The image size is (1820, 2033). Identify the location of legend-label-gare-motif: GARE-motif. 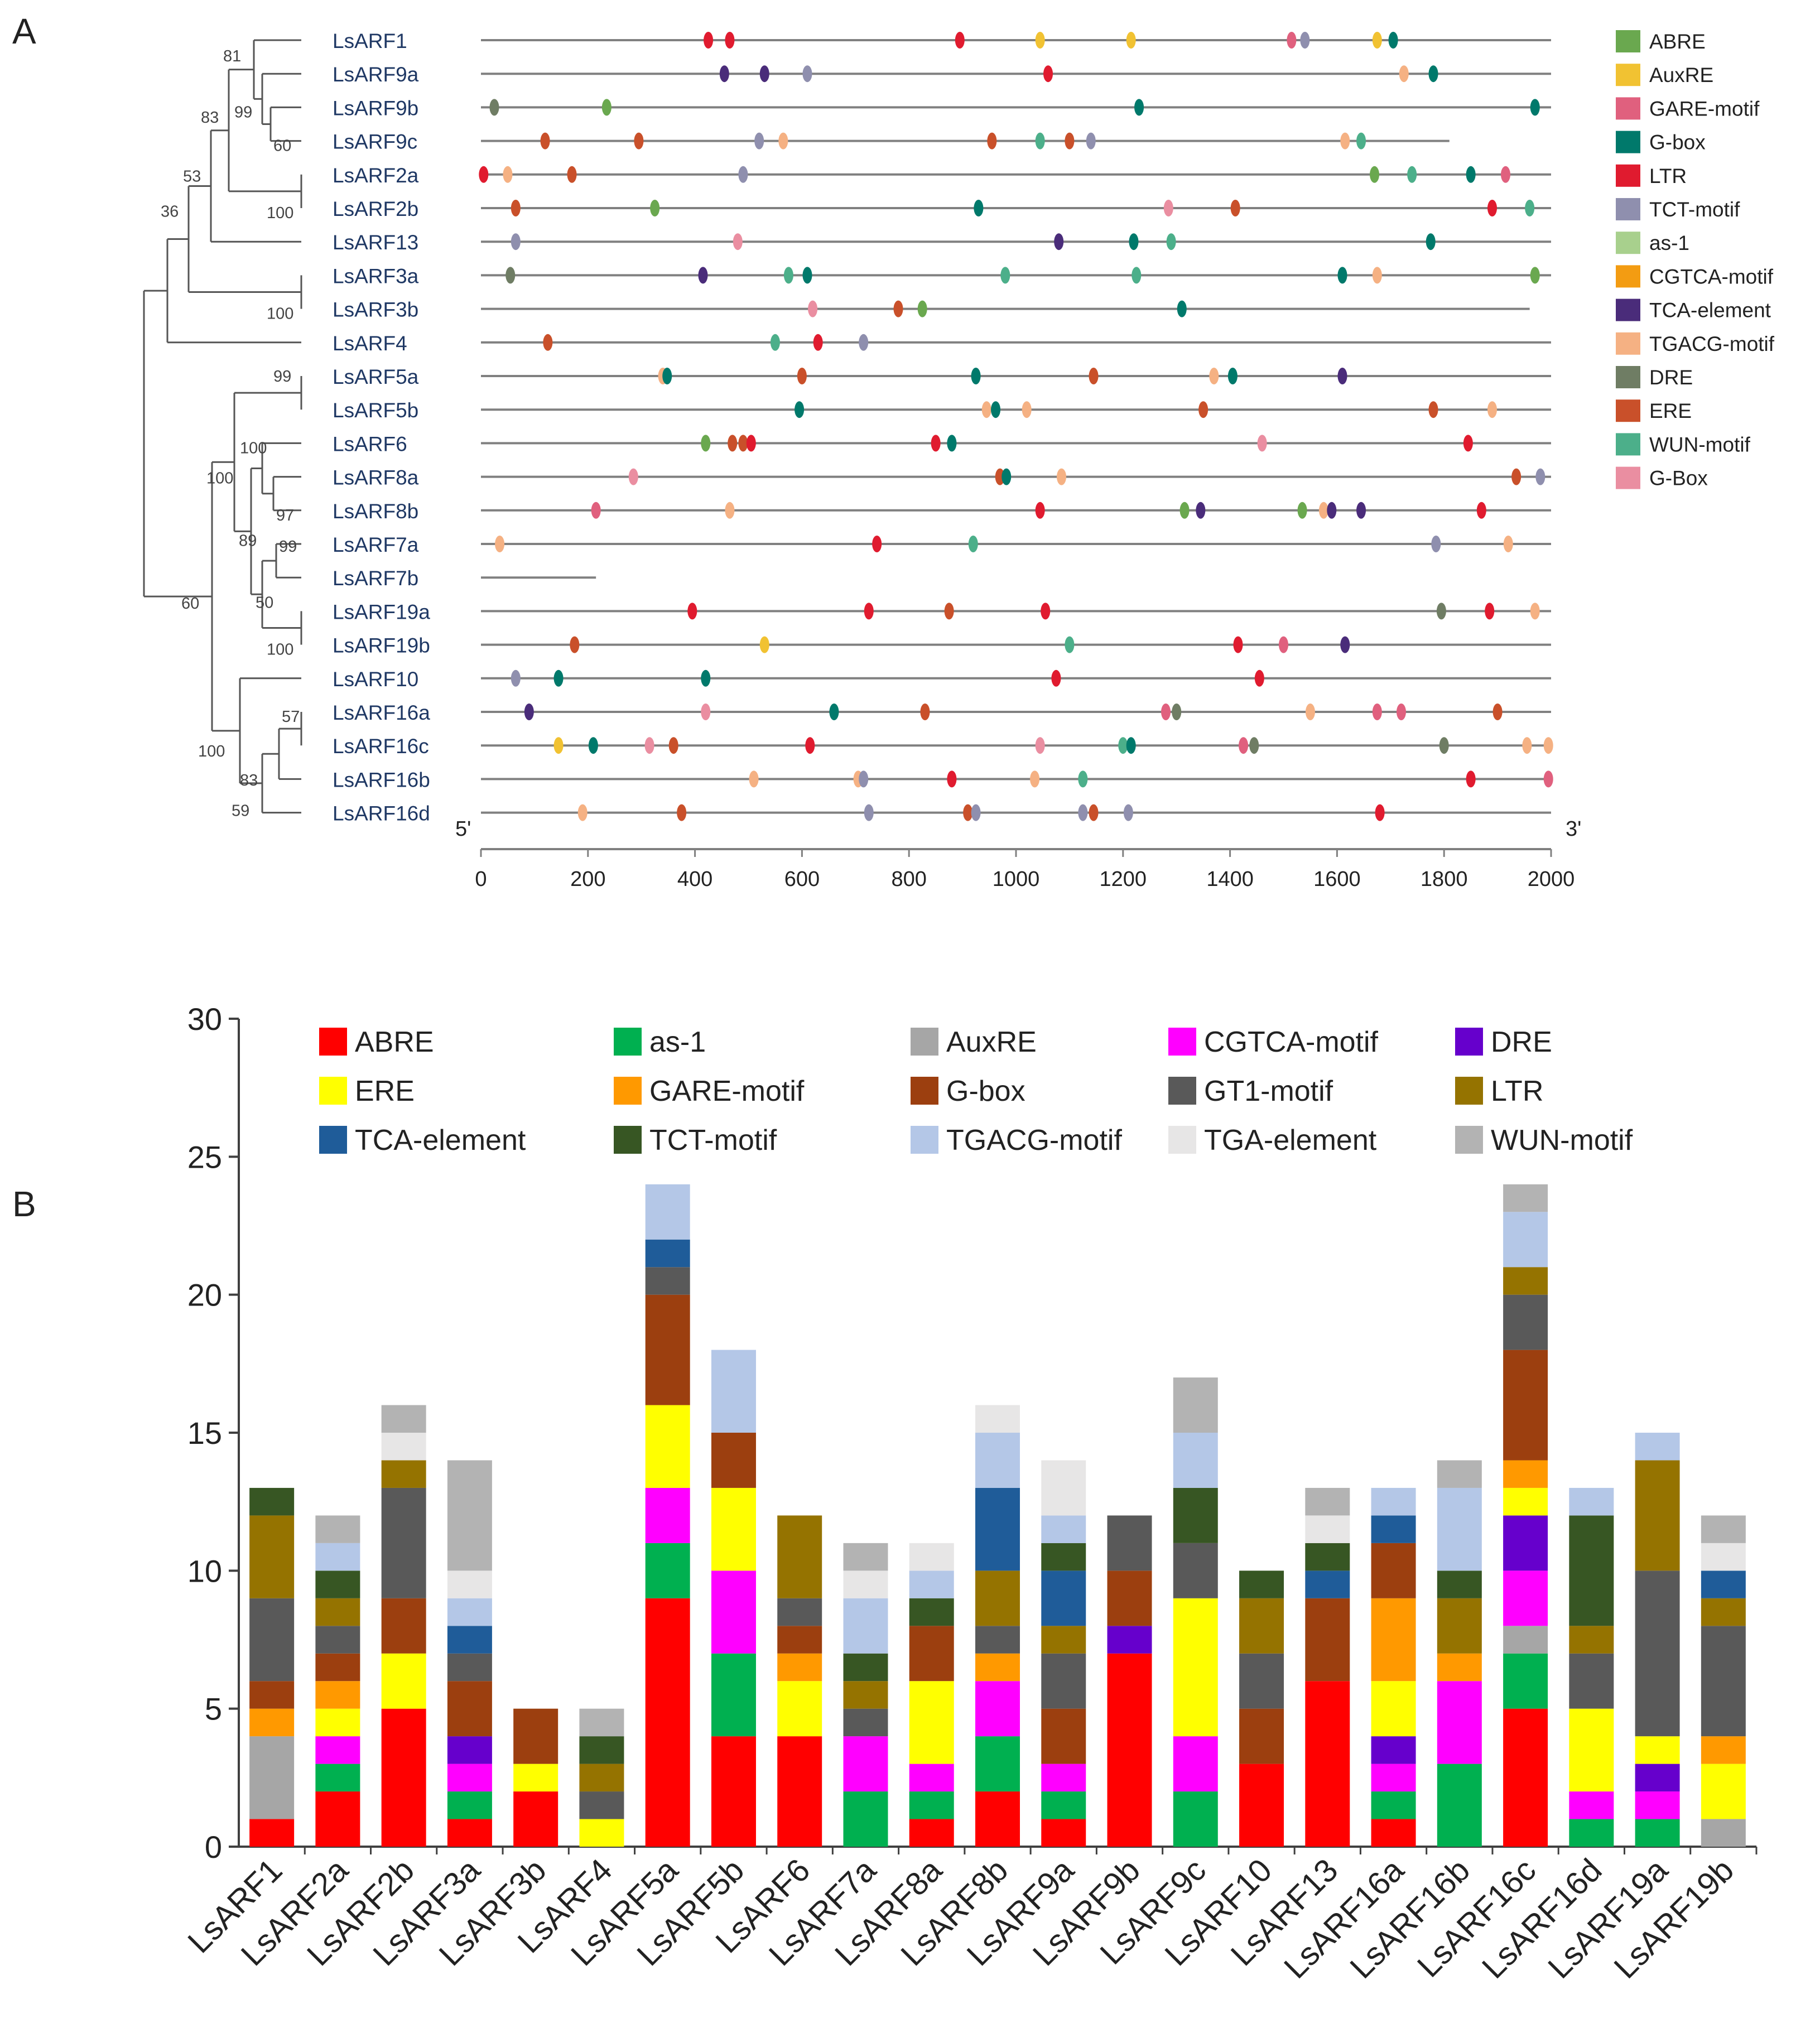
(727, 1091).